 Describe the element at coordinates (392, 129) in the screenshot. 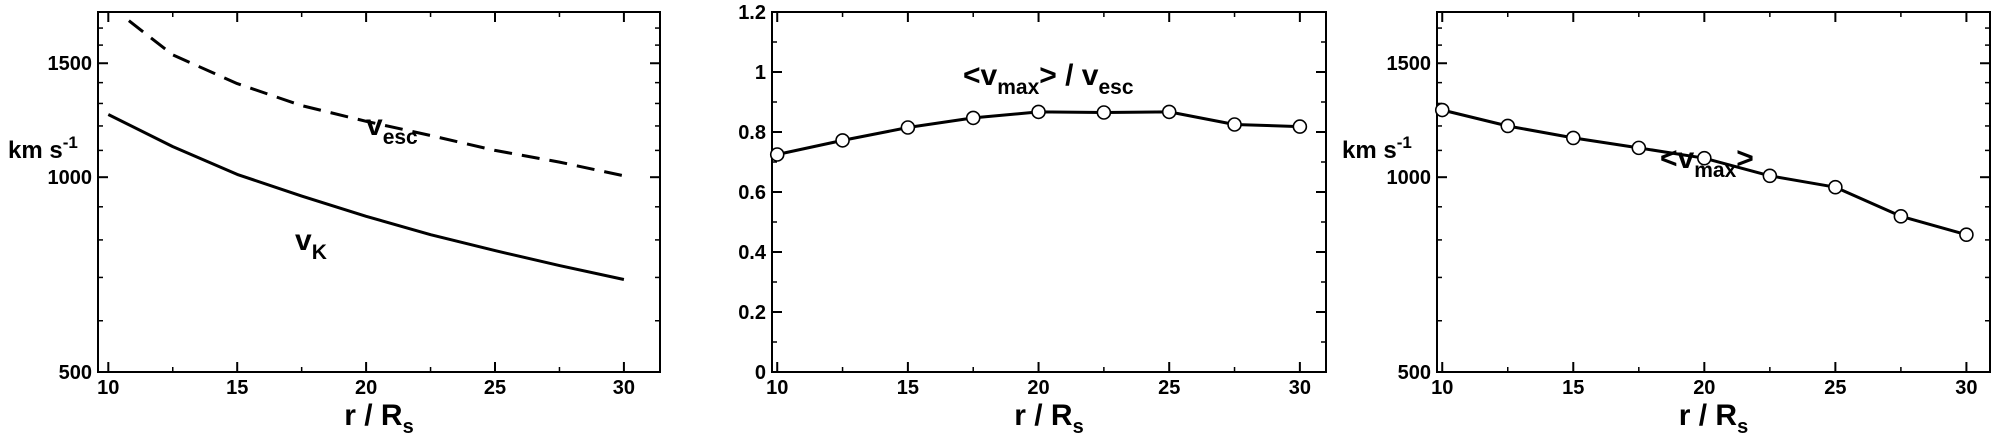

I see `series-annotation: vesc` at that location.